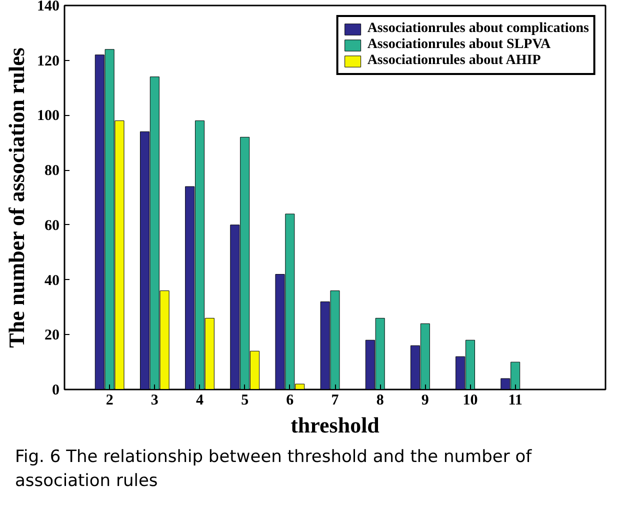  I want to click on y-tick-label: 120, so click(48, 61).